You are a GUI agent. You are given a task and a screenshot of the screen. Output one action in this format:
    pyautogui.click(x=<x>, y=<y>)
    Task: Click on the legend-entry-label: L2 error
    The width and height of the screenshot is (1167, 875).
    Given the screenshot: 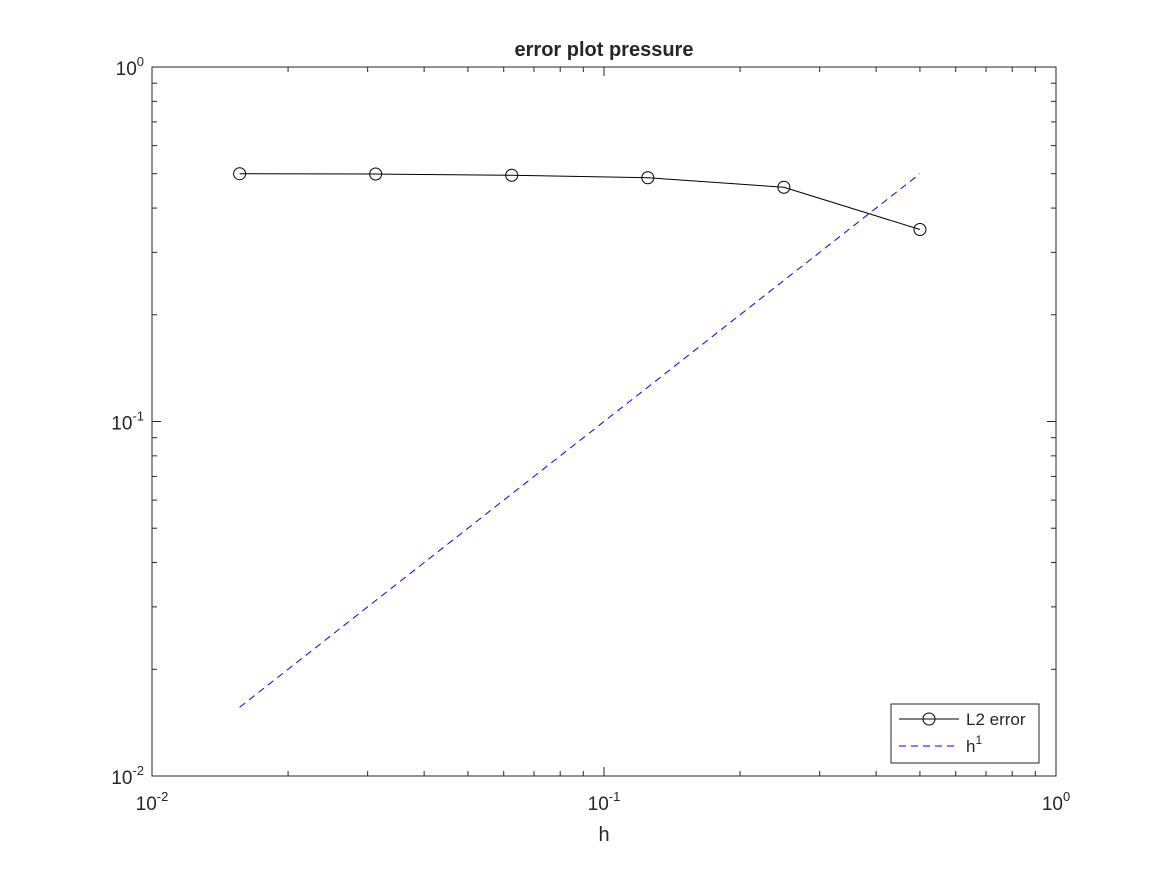 What is the action you would take?
    pyautogui.click(x=996, y=719)
    